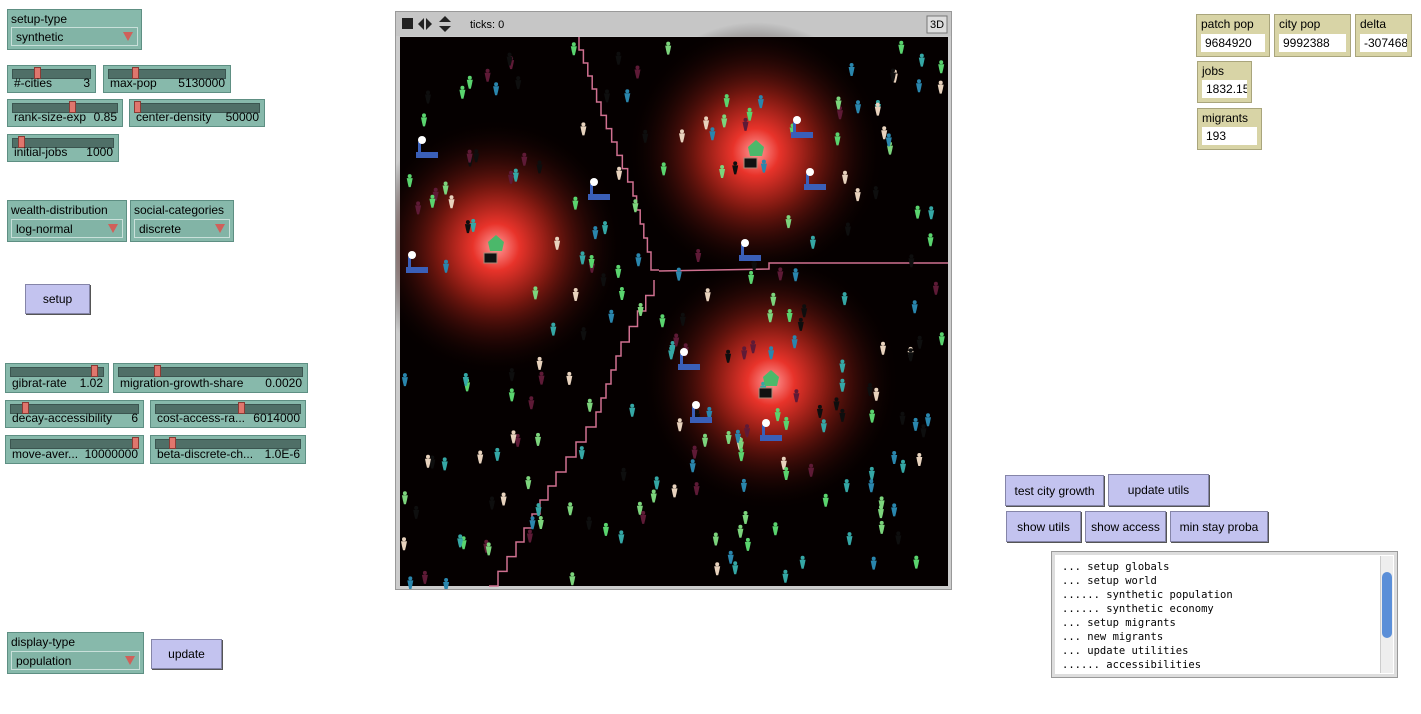 The image size is (1421, 714). Describe the element at coordinates (74, 449) in the screenshot. I see `slider: move-aver... 10000000` at that location.